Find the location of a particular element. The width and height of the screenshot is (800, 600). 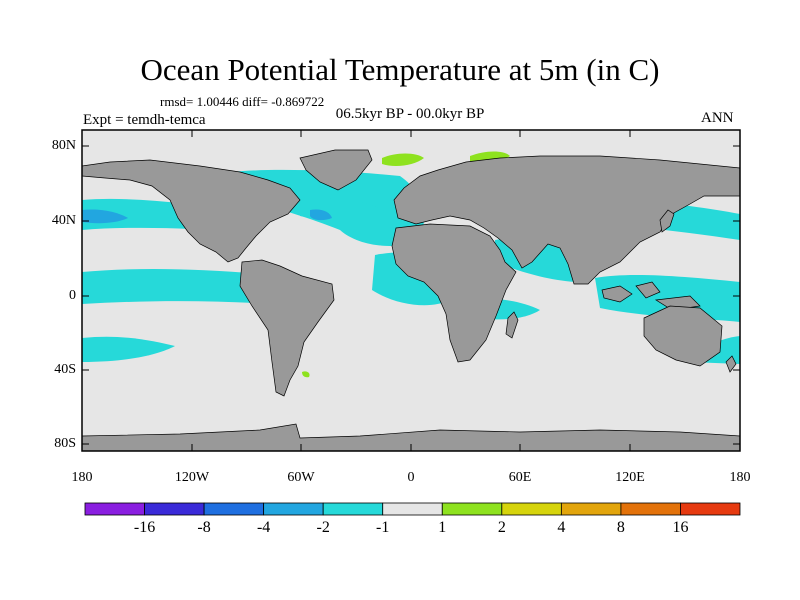

colorbar-label: 2 is located at coordinates (501, 527).